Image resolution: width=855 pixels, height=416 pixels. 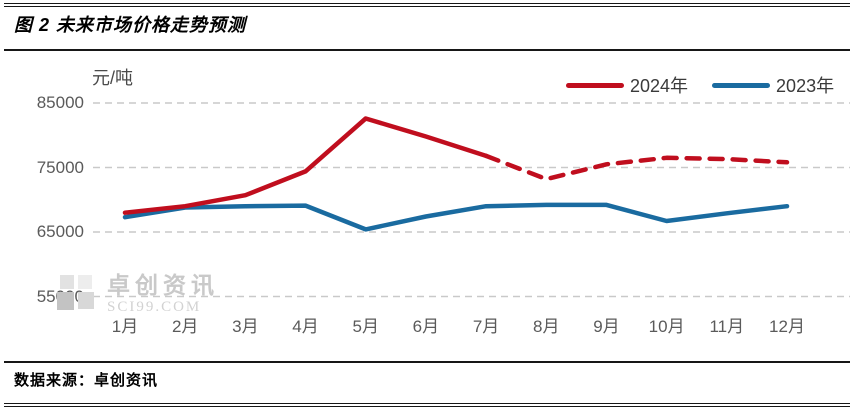 What do you see at coordinates (78, 293) in the screenshot?
I see `sci99-logo-icon` at bounding box center [78, 293].